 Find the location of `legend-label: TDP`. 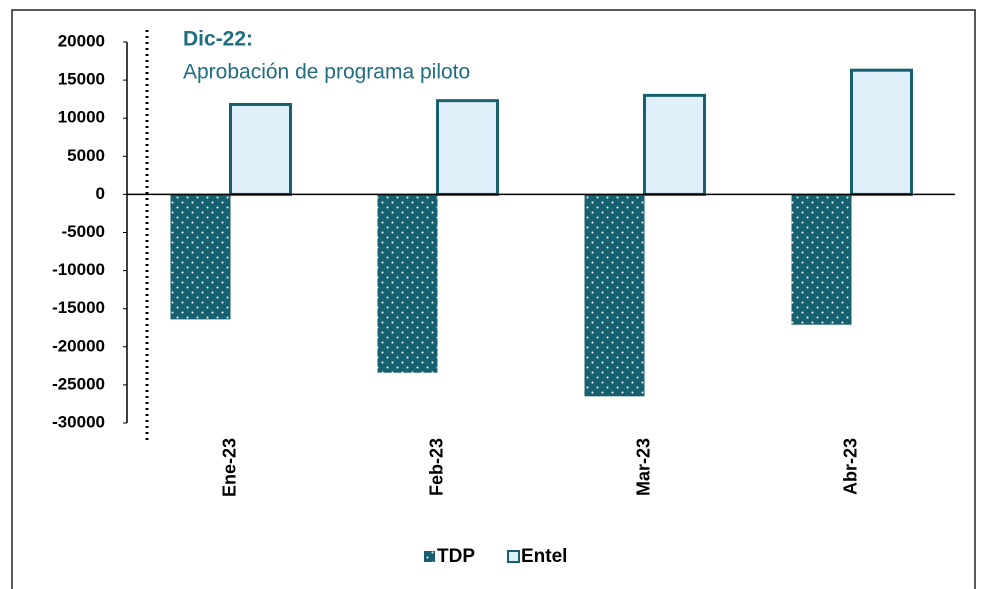

legend-label: TDP is located at coordinates (456, 556).